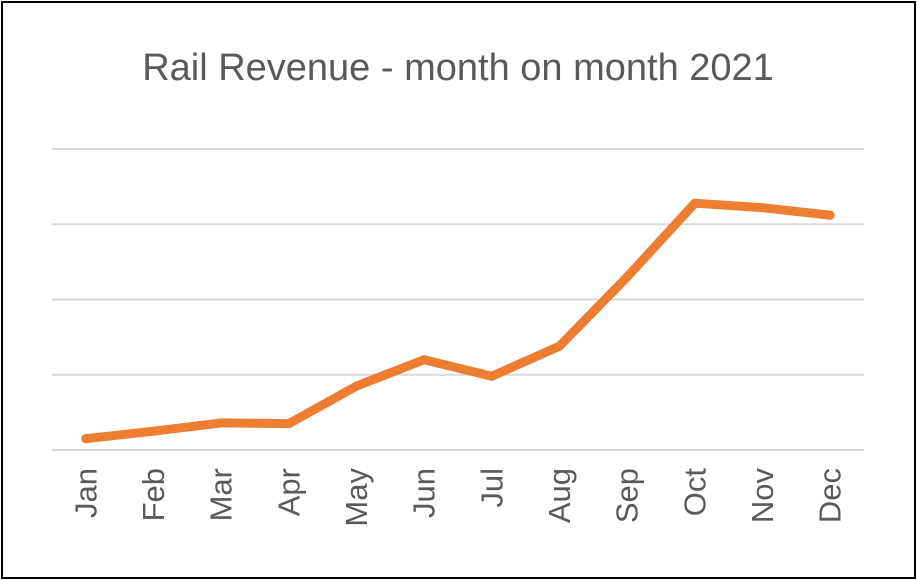  Describe the element at coordinates (288, 492) in the screenshot. I see `x-tick-label-apr: Apr` at that location.